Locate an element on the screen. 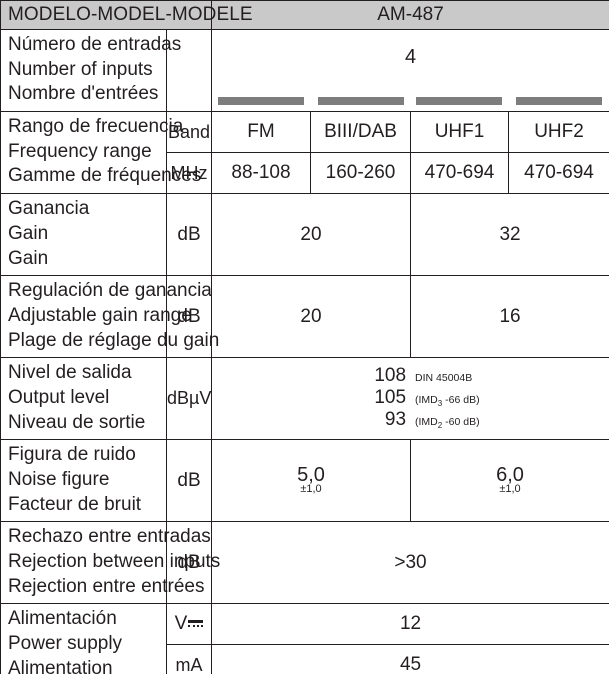  unit-volt-text: V is located at coordinates (181, 624).